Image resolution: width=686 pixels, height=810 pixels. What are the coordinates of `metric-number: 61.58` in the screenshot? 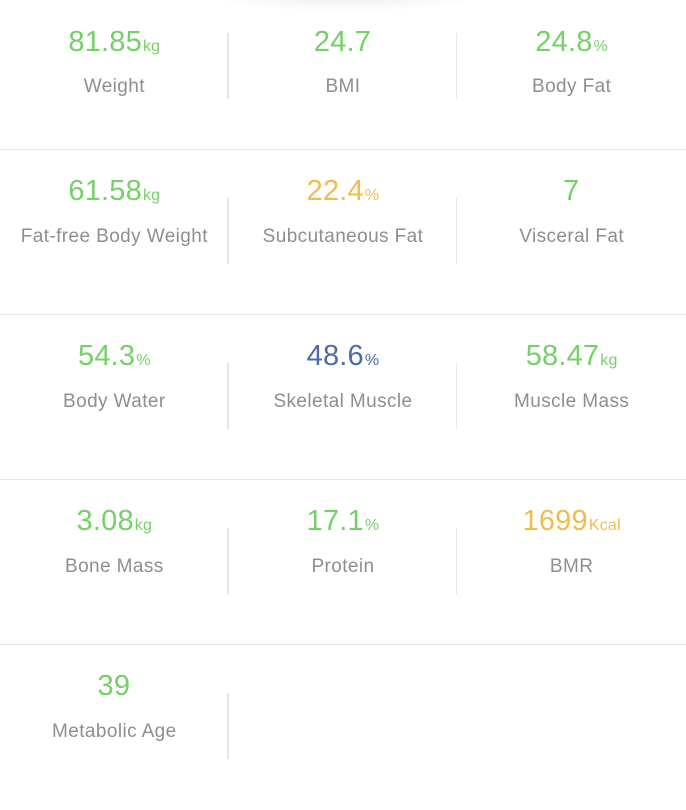 It's located at (105, 191).